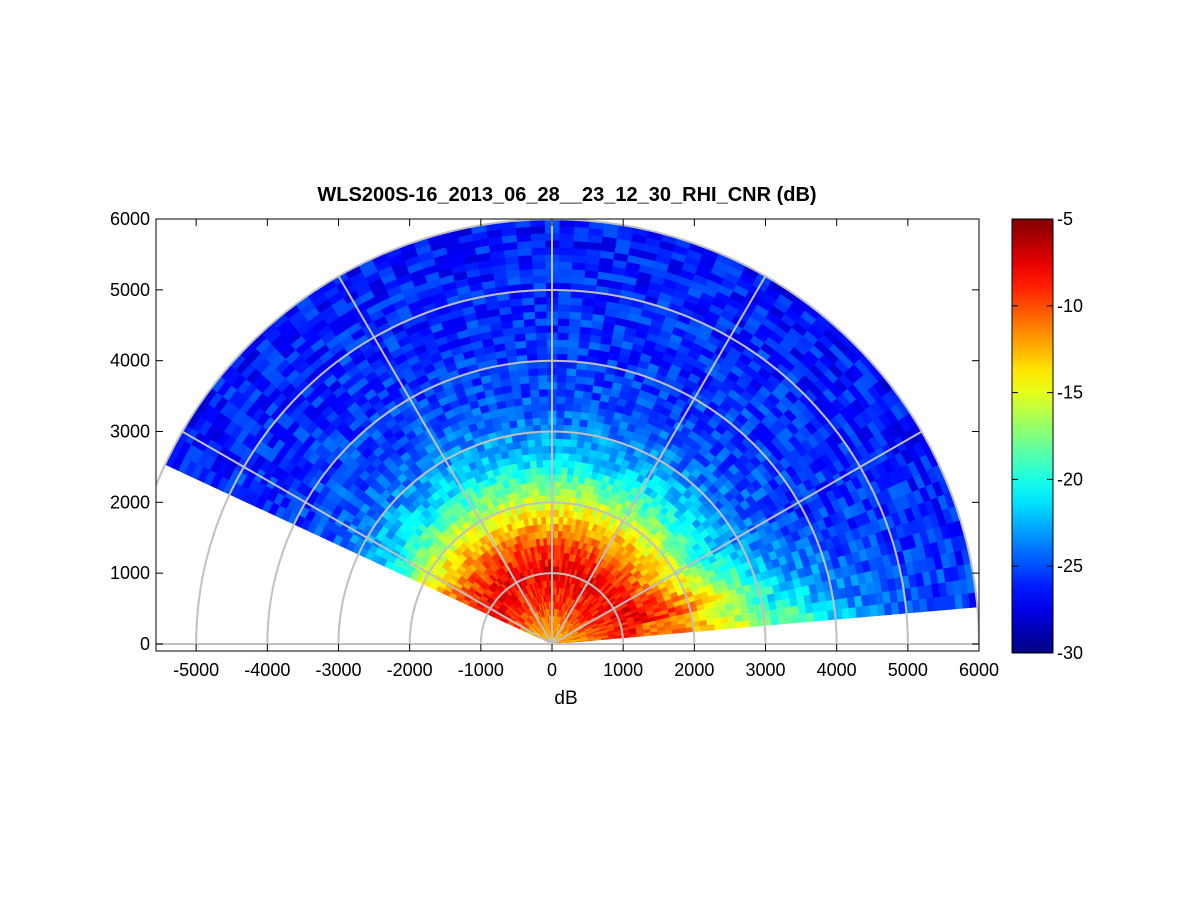  What do you see at coordinates (1070, 393) in the screenshot?
I see `colorbar-tick-label: -15` at bounding box center [1070, 393].